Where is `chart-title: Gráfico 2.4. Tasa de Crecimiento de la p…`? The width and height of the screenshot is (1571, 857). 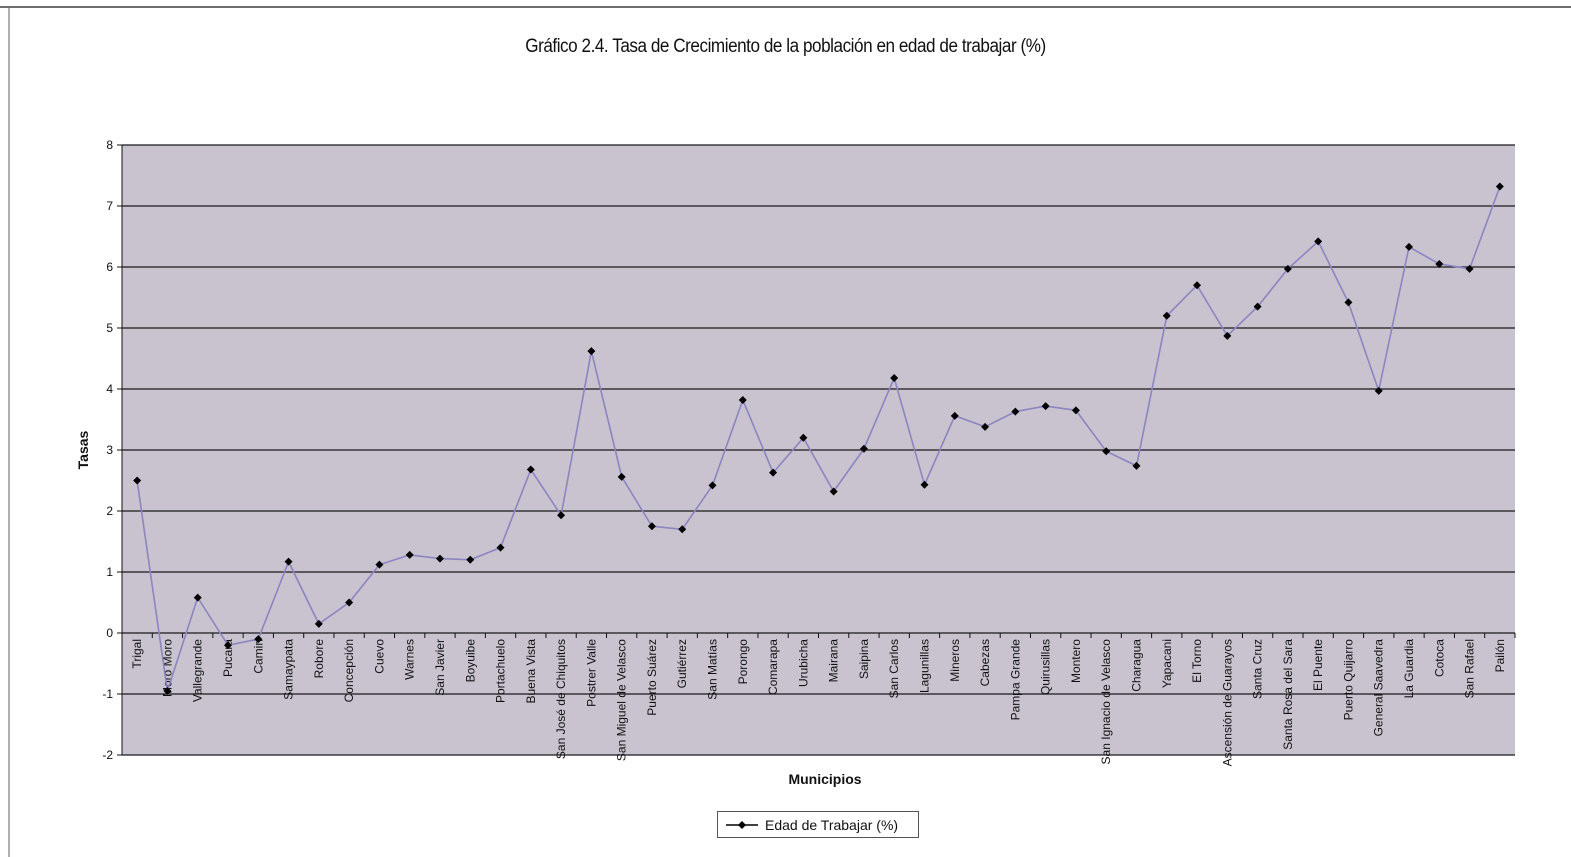 chart-title: Gráfico 2.4. Tasa de Crecimiento de la p… is located at coordinates (785, 46).